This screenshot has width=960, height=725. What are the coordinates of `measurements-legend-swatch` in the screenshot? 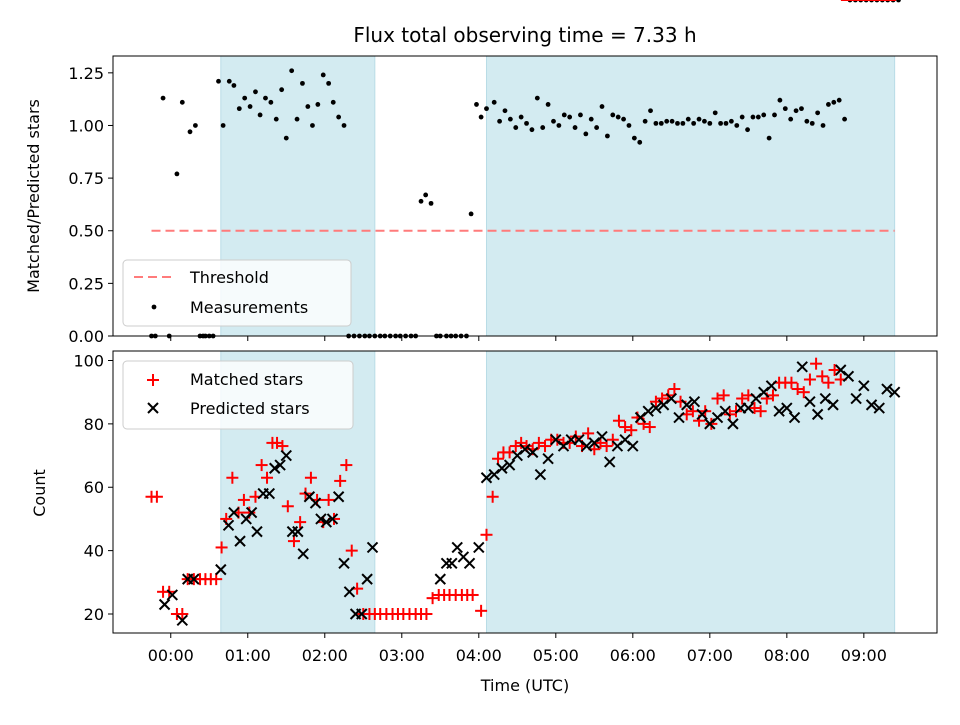 It's located at (154, 307).